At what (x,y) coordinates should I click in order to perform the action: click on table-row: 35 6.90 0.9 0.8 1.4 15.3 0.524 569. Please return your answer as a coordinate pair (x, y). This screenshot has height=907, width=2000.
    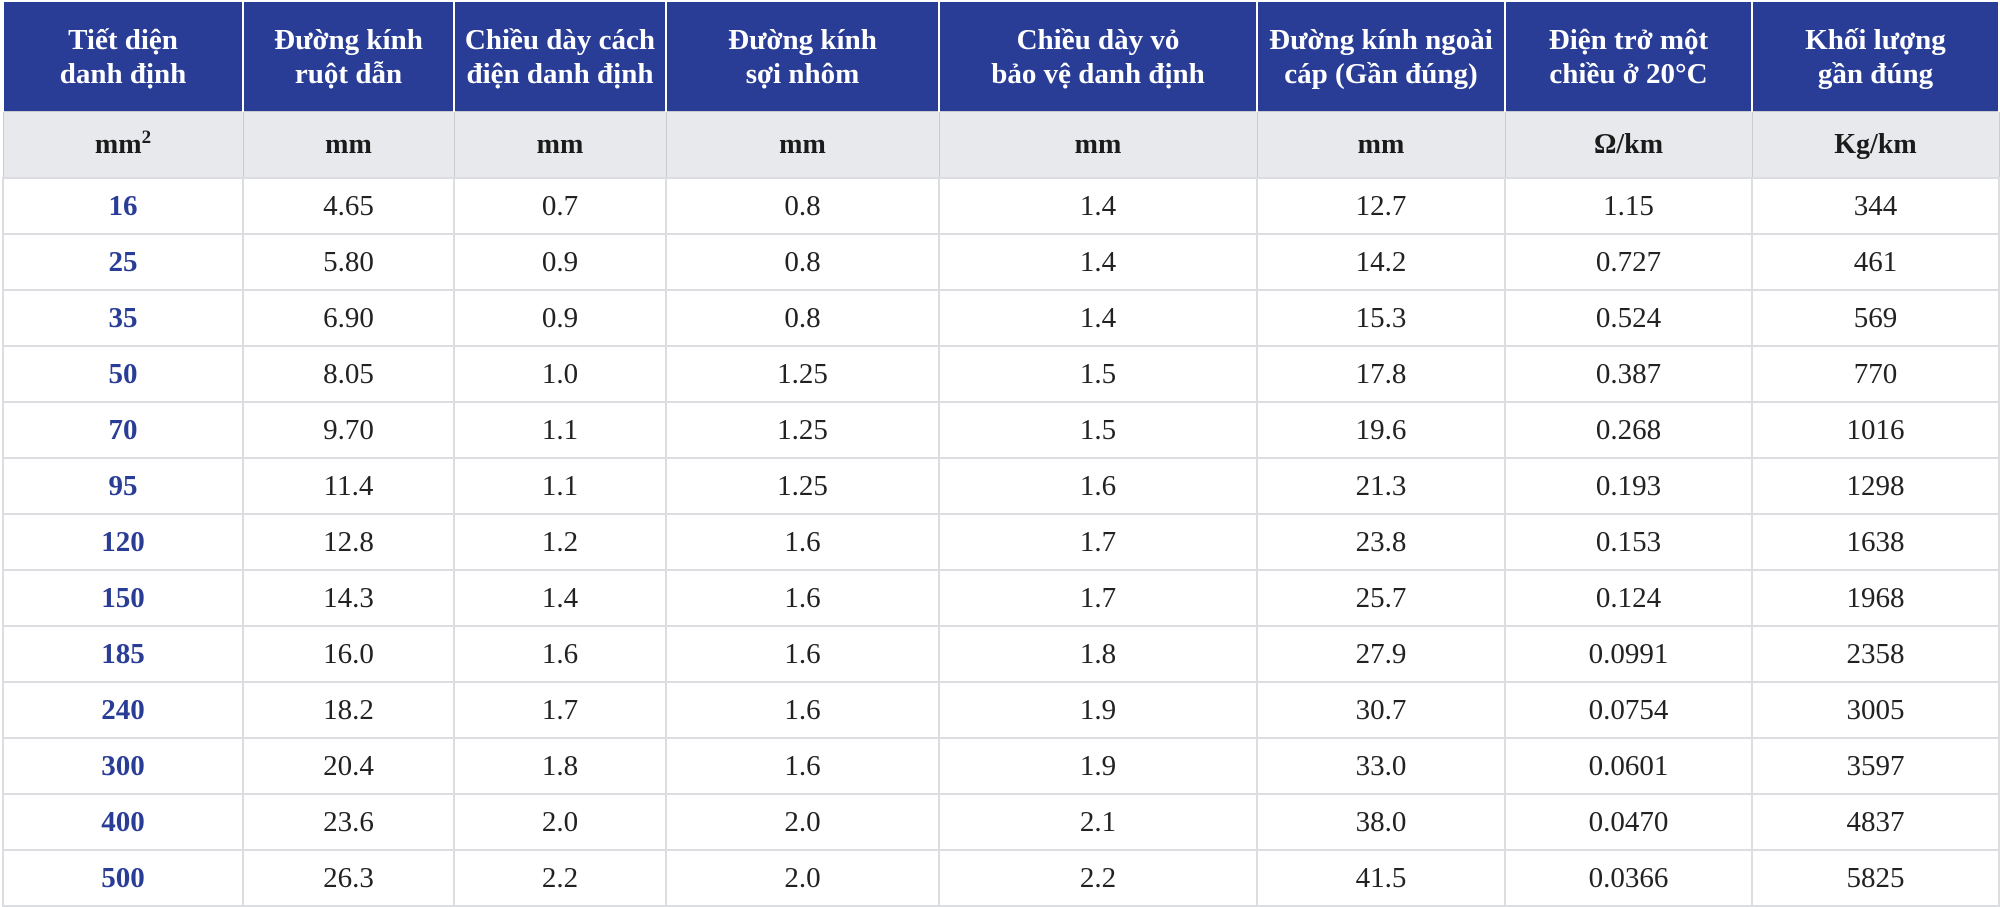
    Looking at the image, I should click on (1001, 318).